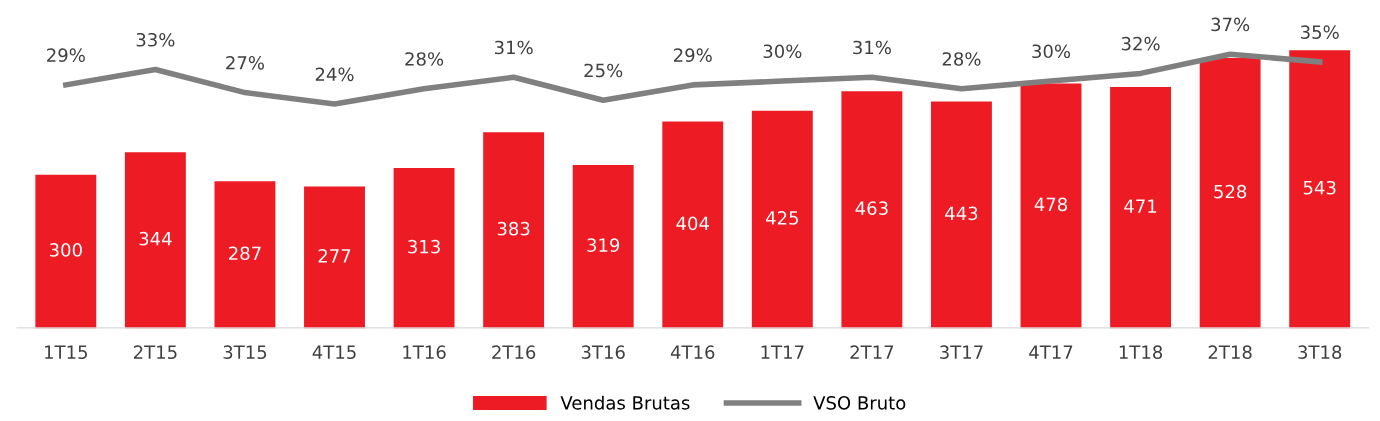  What do you see at coordinates (872, 352) in the screenshot?
I see `x-tick-label: 2T17` at bounding box center [872, 352].